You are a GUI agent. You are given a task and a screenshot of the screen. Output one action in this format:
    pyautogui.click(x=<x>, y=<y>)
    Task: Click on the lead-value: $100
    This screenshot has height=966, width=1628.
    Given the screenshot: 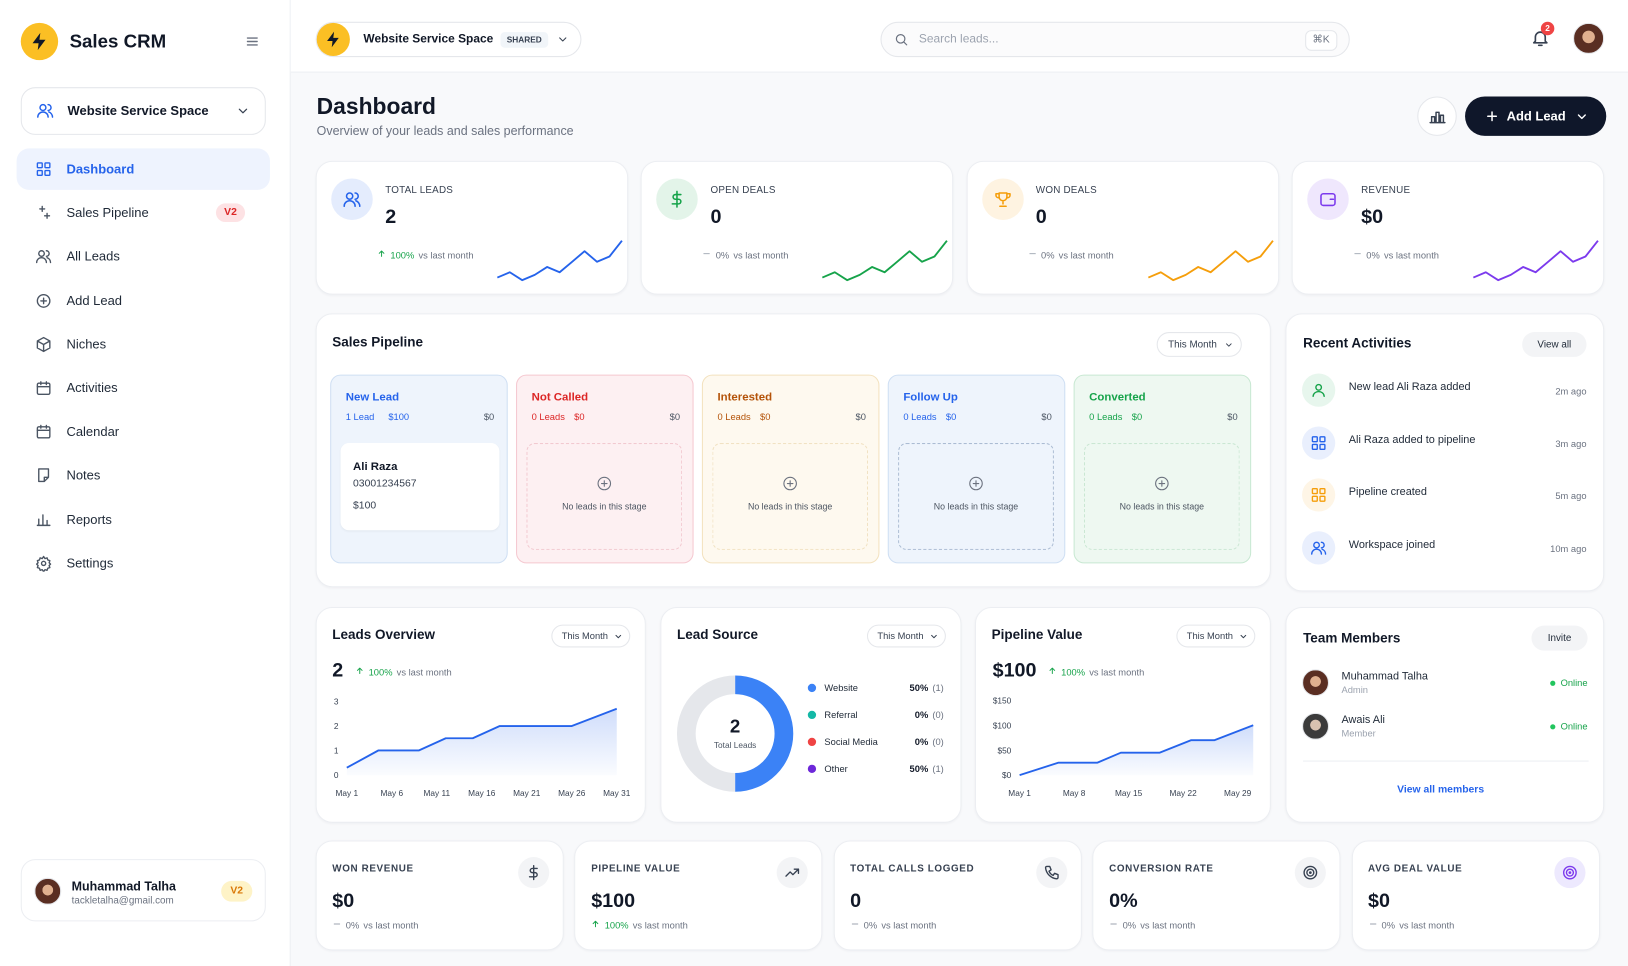 What is the action you would take?
    pyautogui.click(x=365, y=506)
    